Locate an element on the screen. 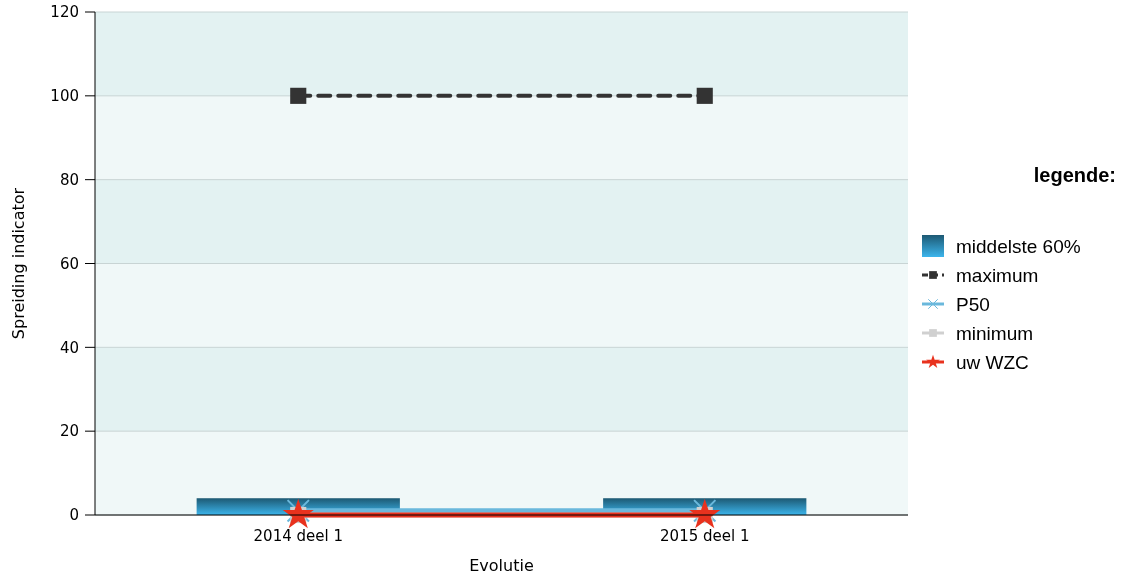 This screenshot has height=576, width=1122. legend-label: middelste 60% is located at coordinates (1018, 246).